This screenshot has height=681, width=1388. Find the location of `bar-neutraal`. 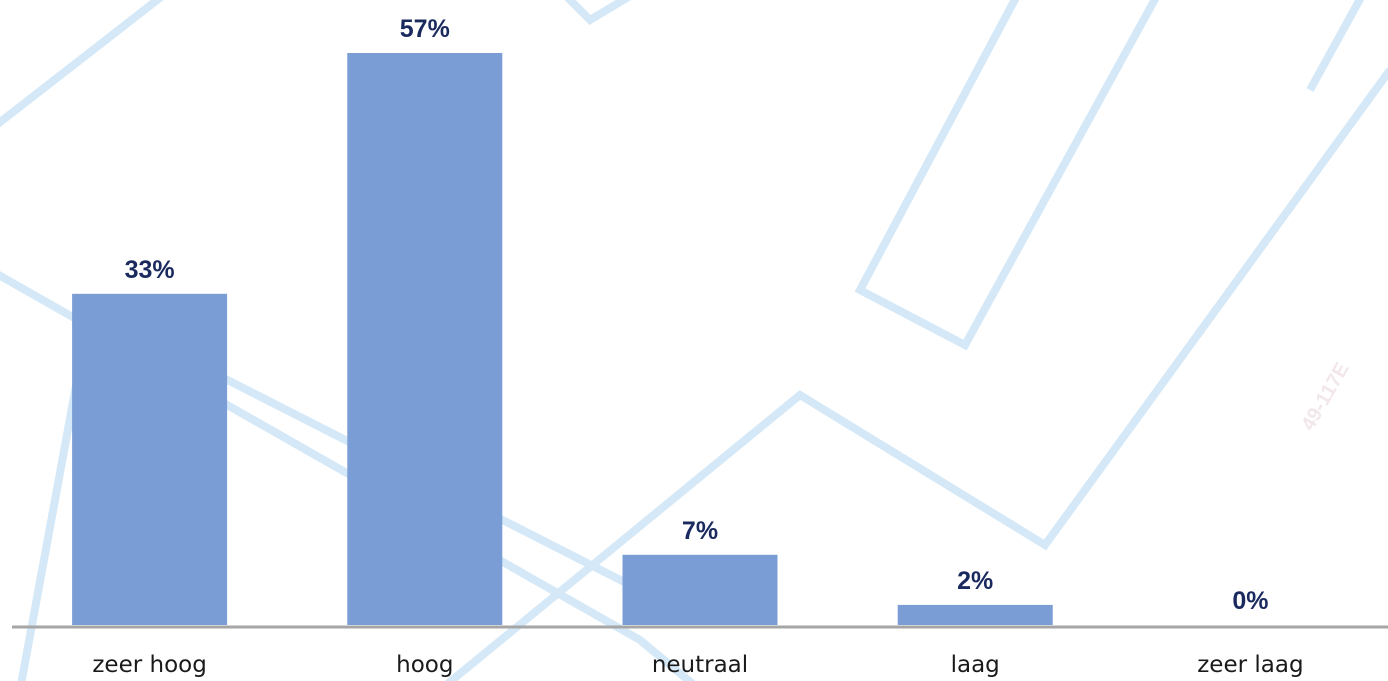

bar-neutraal is located at coordinates (700, 589).